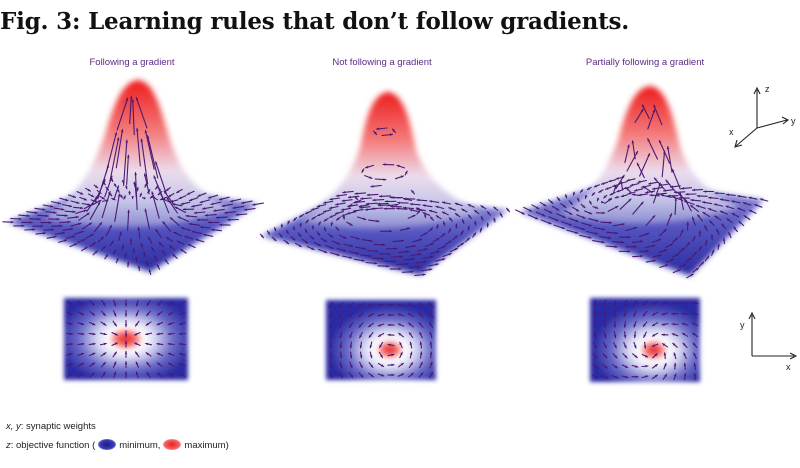  What do you see at coordinates (132, 62) in the screenshot?
I see `panel-title-following: Following a gradient` at bounding box center [132, 62].